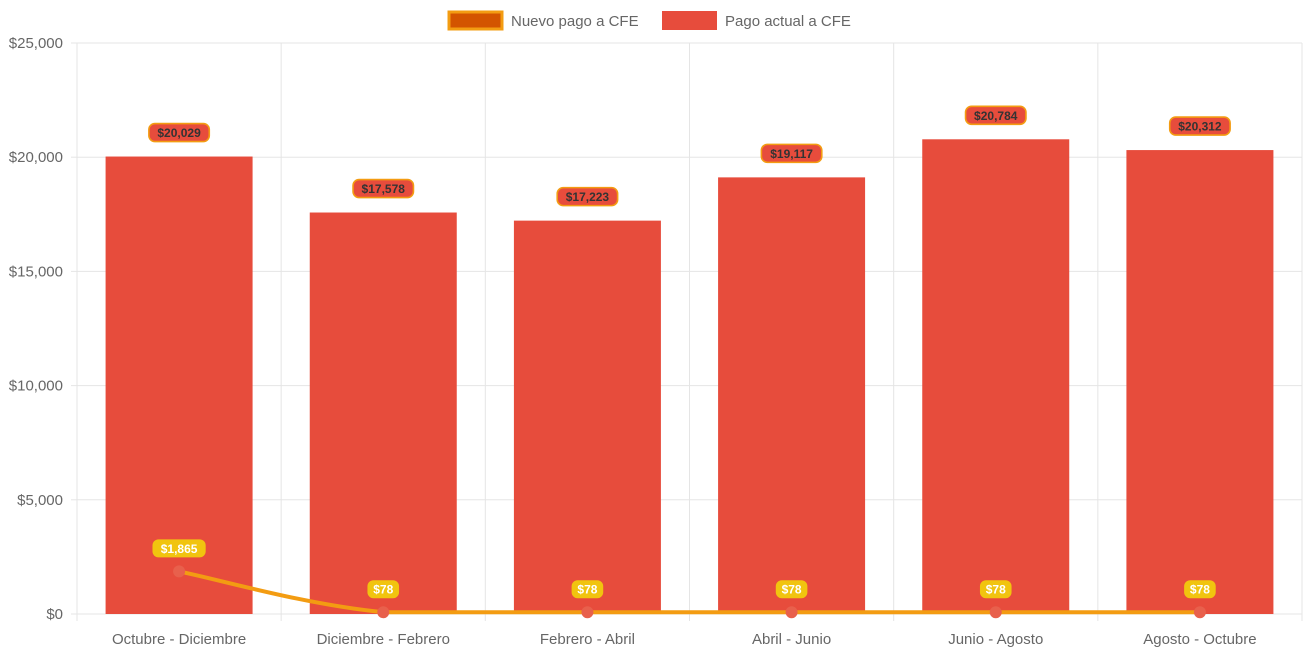 This screenshot has width=1310, height=654. I want to click on x-tick-label: Abril - Junio, so click(791, 639).